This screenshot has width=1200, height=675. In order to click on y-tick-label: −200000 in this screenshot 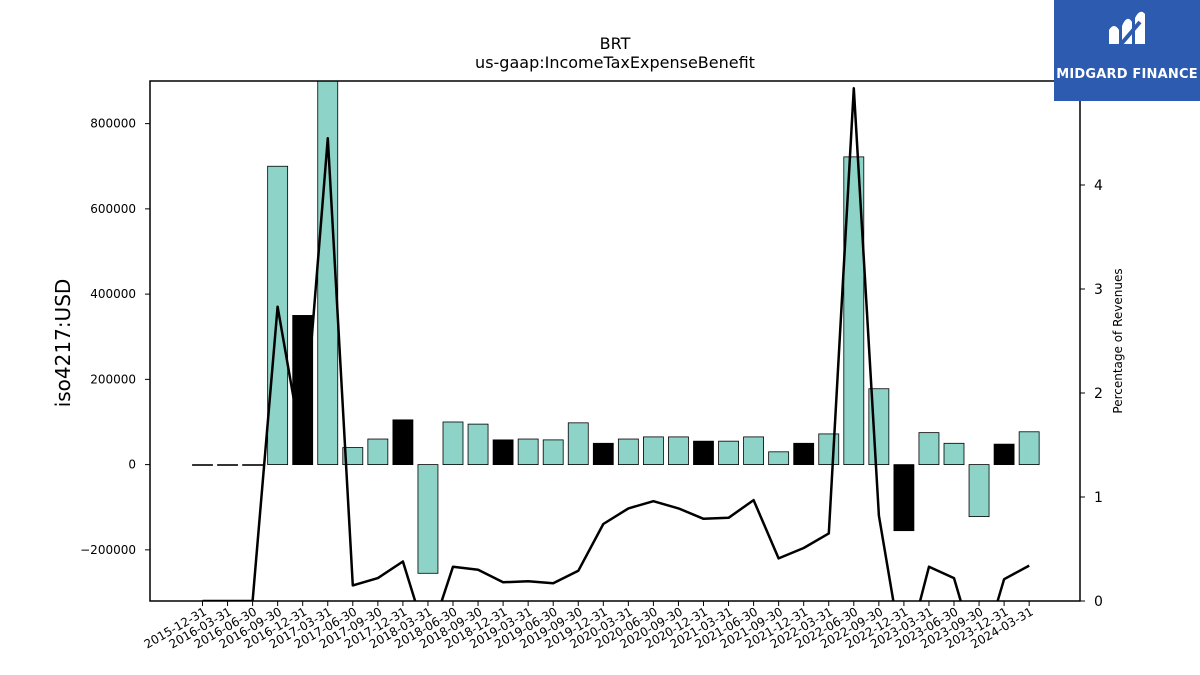, I will do `click(108, 550)`.